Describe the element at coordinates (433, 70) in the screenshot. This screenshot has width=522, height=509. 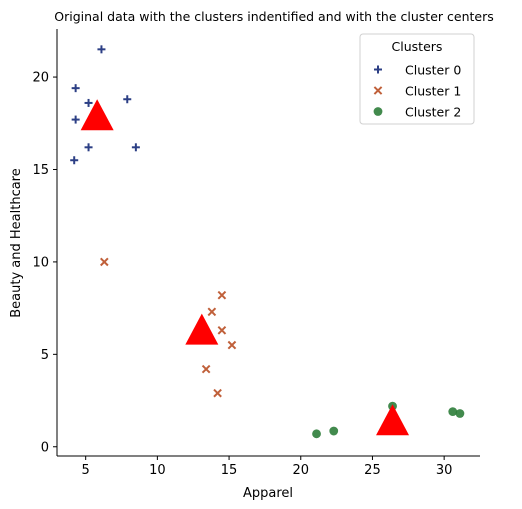
I see `legend-entry-0: Cluster 0` at that location.